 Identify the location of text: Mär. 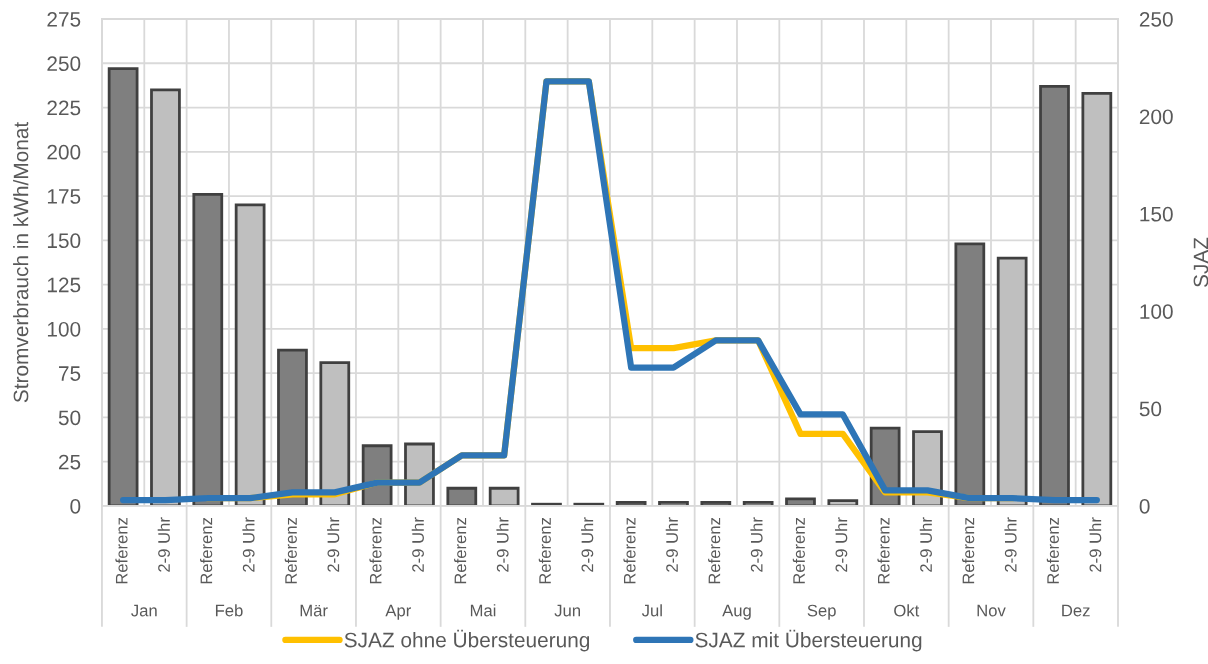
(314, 610).